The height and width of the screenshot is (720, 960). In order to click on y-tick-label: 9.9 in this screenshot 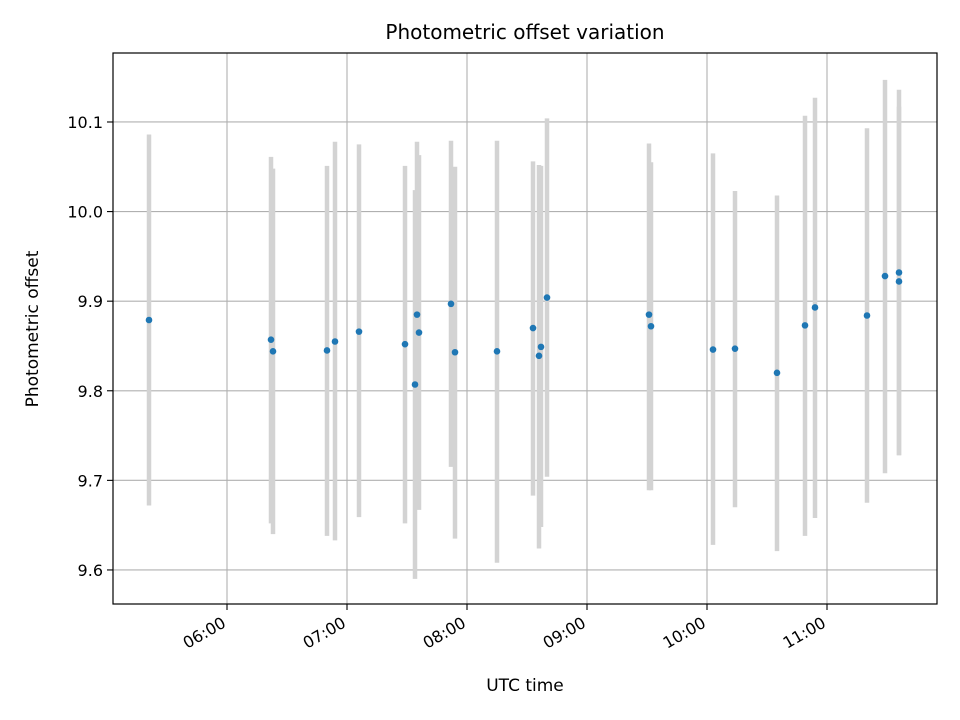, I will do `click(90, 301)`.